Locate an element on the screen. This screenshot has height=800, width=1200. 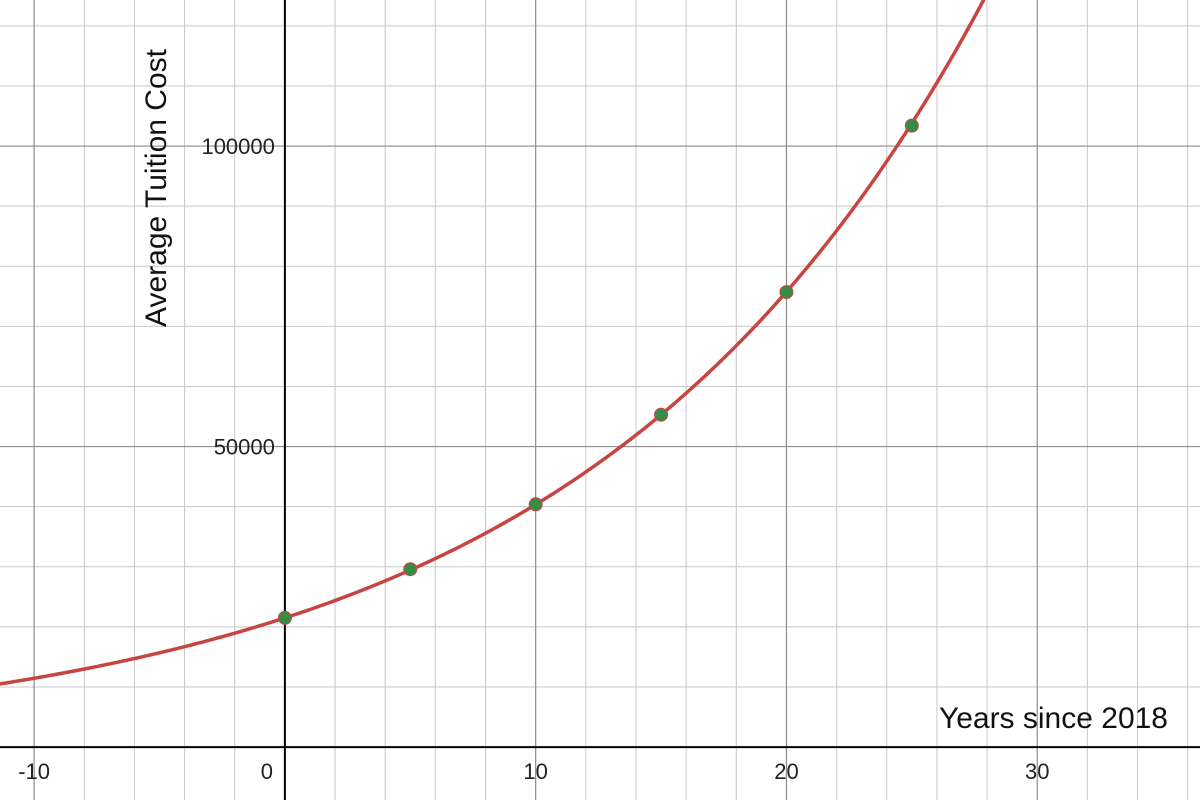
x-tick-label: 20 is located at coordinates (786, 771).